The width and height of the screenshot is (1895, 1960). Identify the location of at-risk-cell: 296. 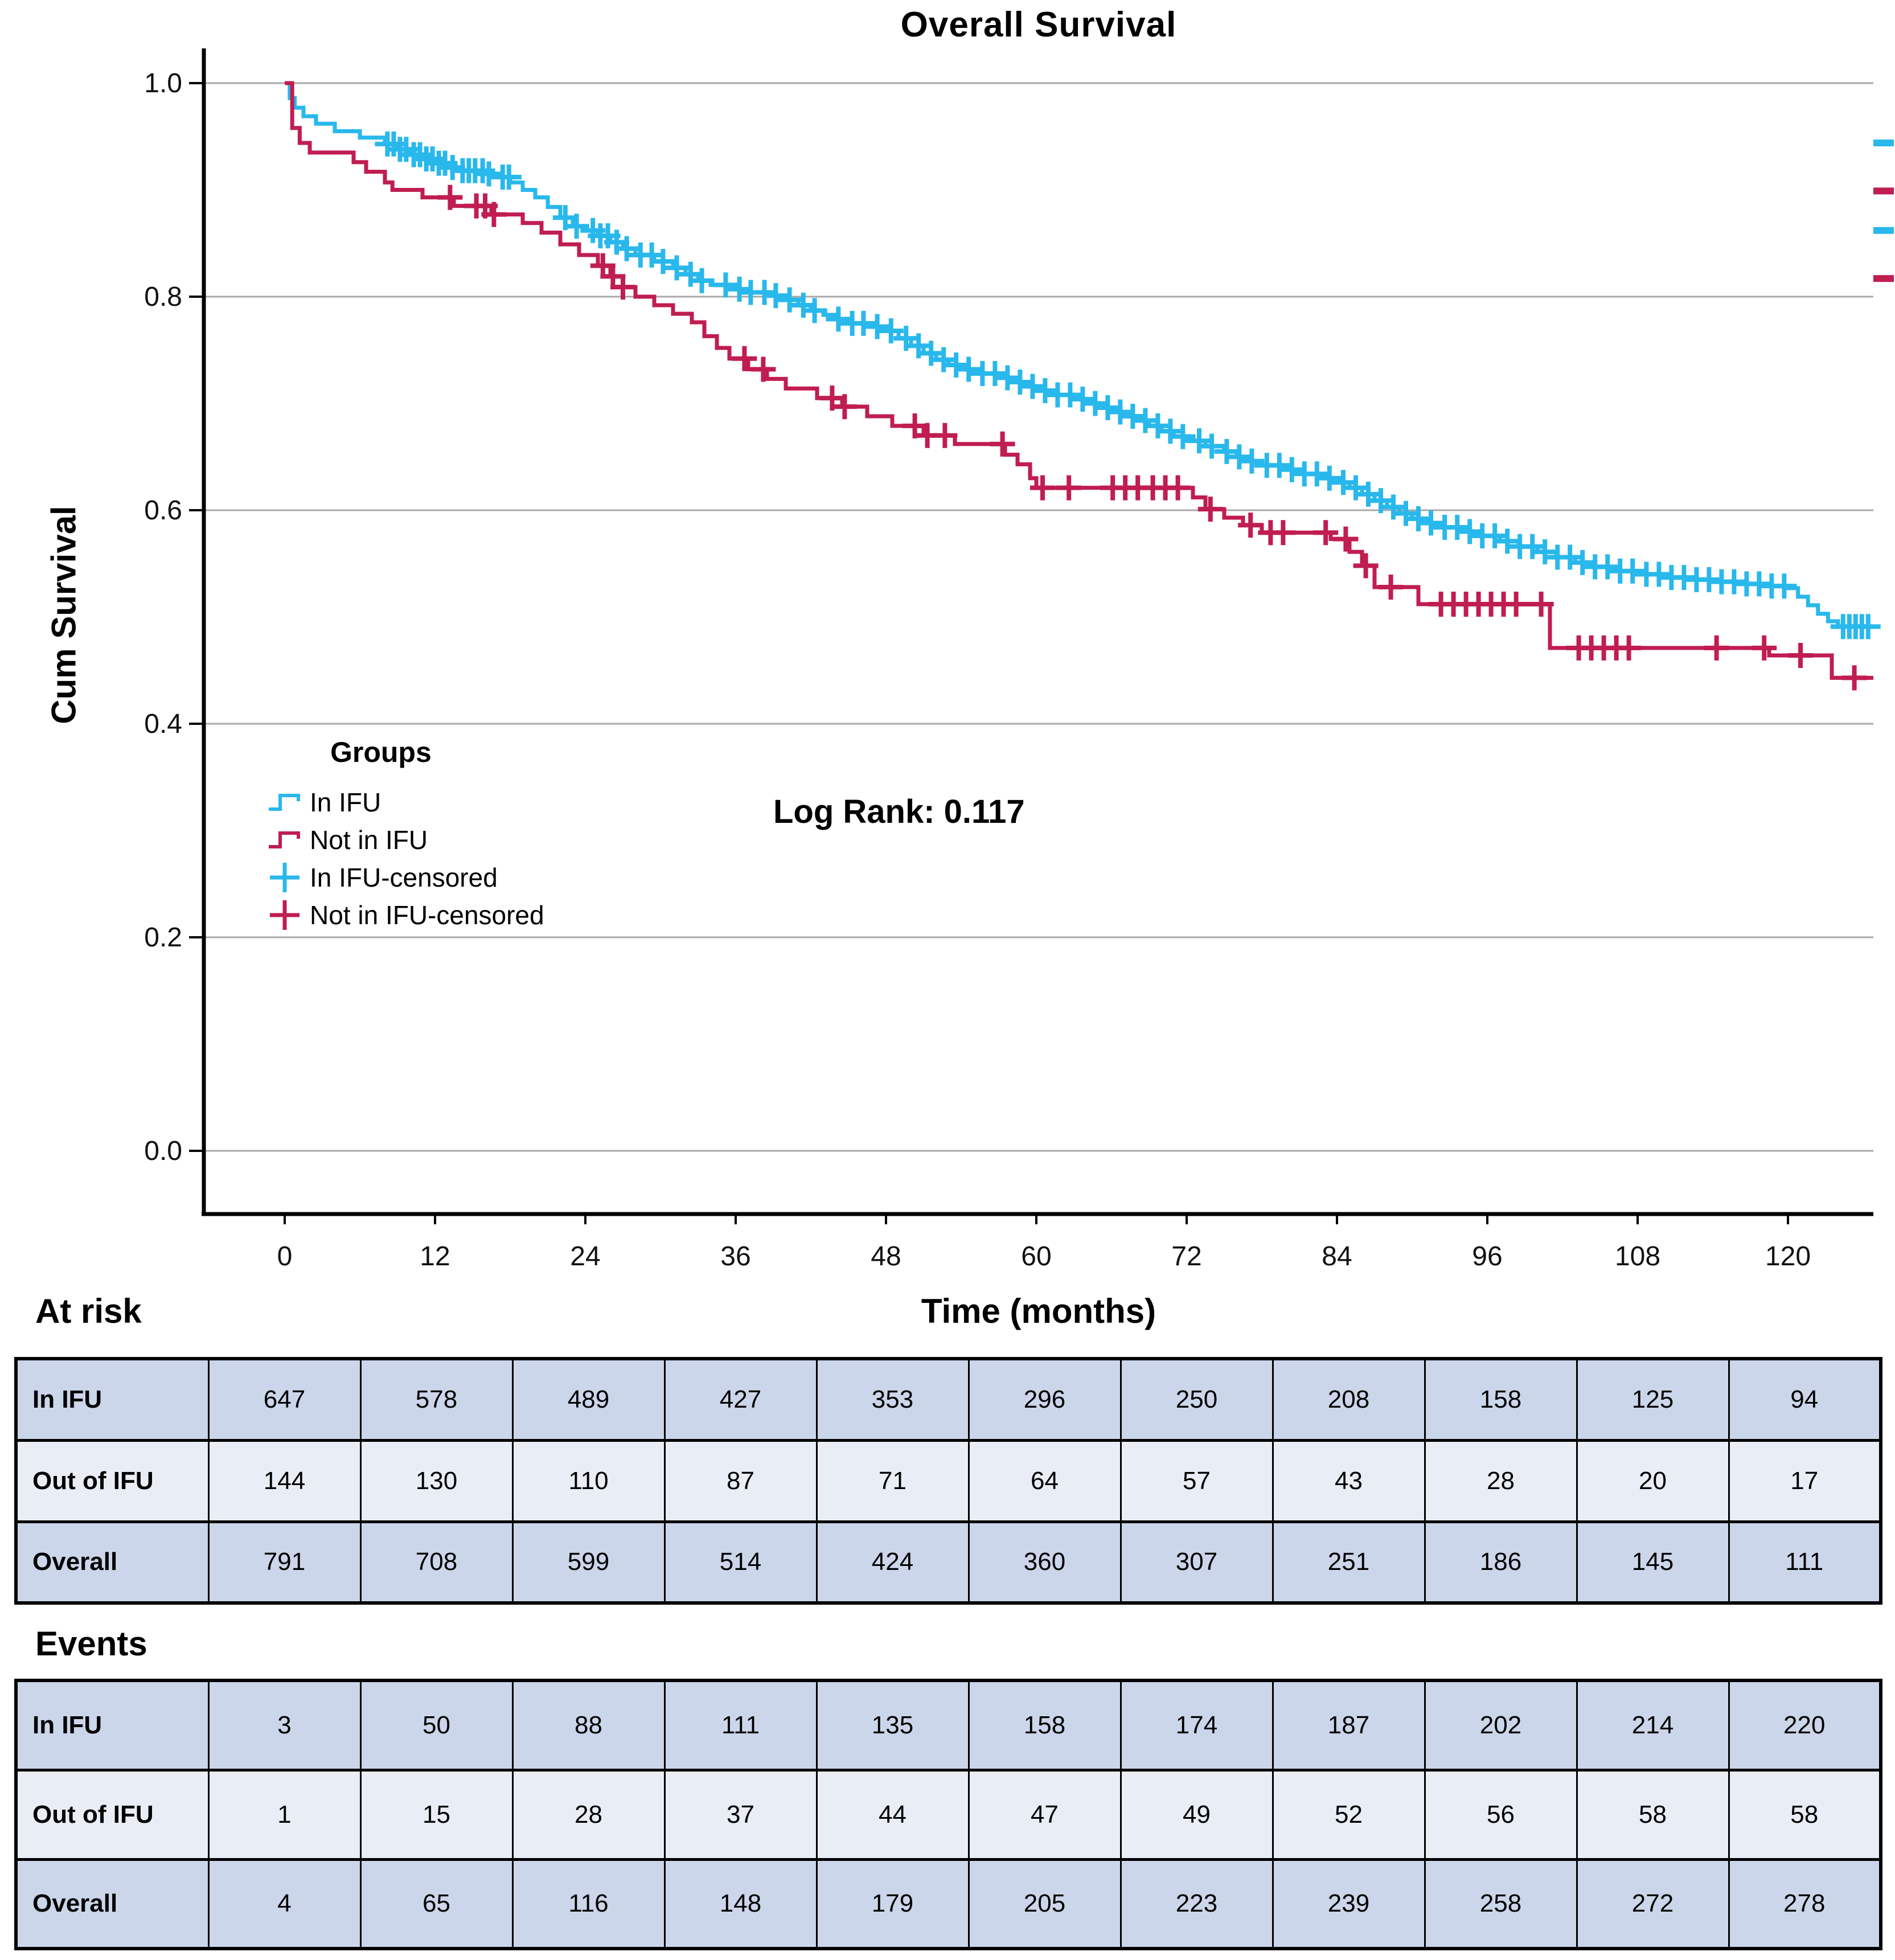
(1044, 1399).